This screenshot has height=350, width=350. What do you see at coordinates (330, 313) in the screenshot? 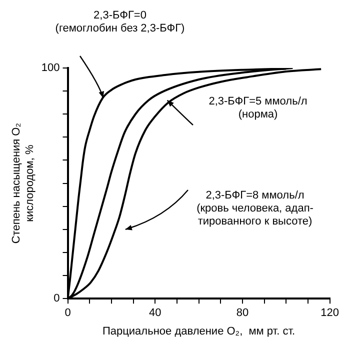
I see `x-tick-label: 120` at bounding box center [330, 313].